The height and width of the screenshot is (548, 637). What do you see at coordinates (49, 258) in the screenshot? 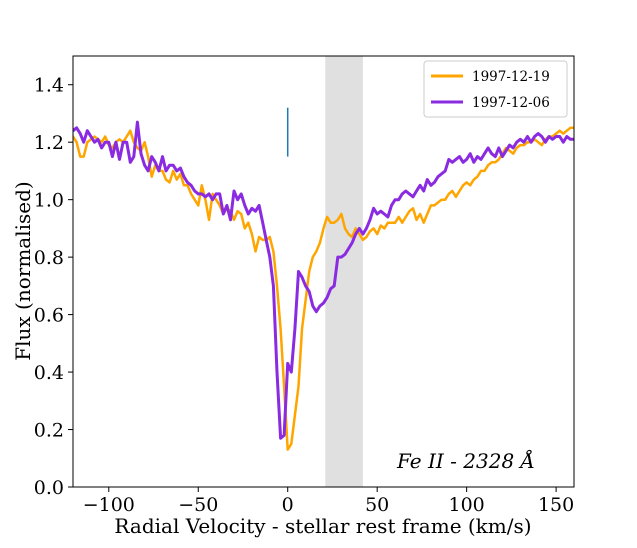
I see `y-tick-label: 0.8` at bounding box center [49, 258].